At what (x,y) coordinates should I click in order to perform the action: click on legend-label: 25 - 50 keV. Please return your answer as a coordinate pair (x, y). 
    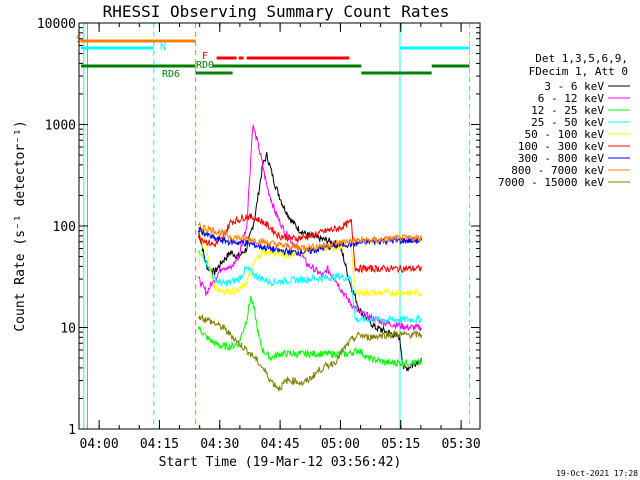
    Looking at the image, I should click on (567, 122).